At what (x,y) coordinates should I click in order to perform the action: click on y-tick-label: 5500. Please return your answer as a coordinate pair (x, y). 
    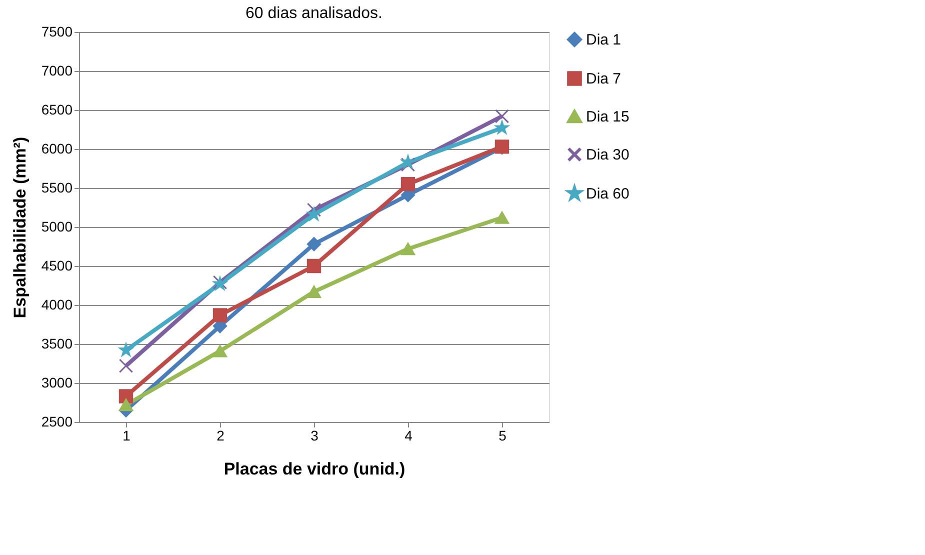
    Looking at the image, I should click on (57, 188).